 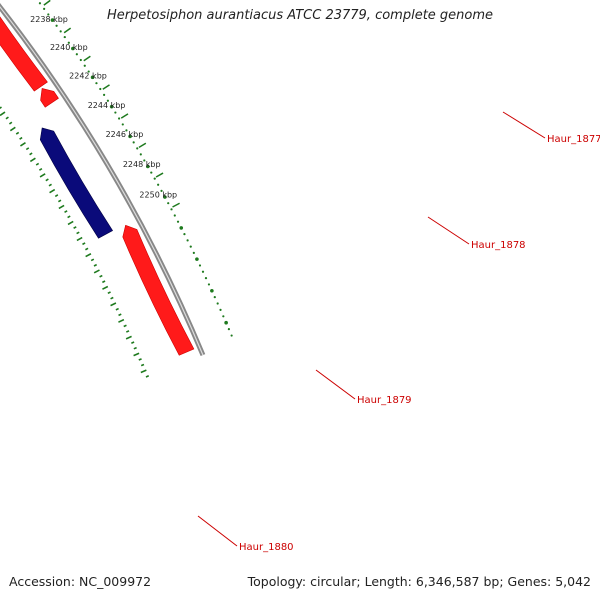 What do you see at coordinates (524, 125) in the screenshot?
I see `gene-label-leader` at bounding box center [524, 125].